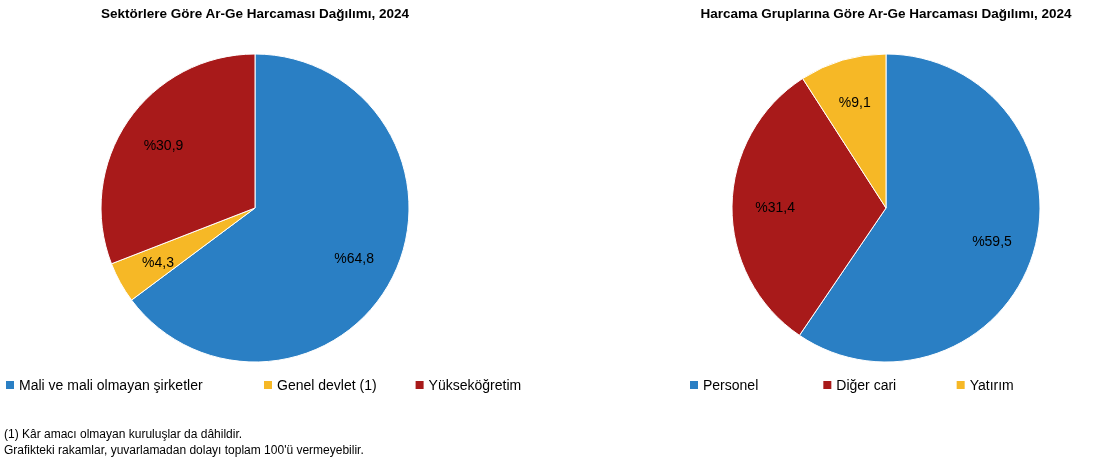 The width and height of the screenshot is (1100, 465). I want to click on data-label: %9,1, so click(854, 101).